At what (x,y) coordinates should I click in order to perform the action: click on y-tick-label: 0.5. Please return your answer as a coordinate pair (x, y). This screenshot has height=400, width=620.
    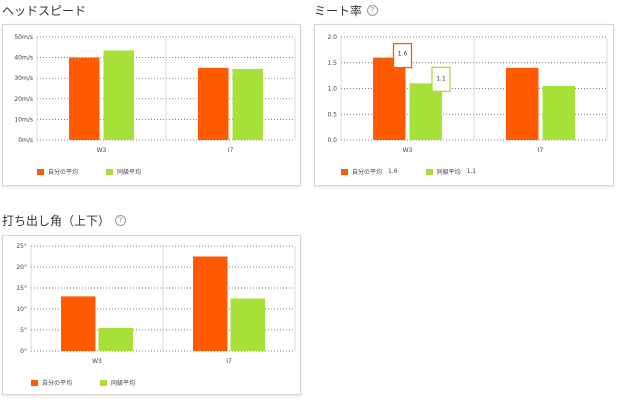
    Looking at the image, I should click on (332, 114).